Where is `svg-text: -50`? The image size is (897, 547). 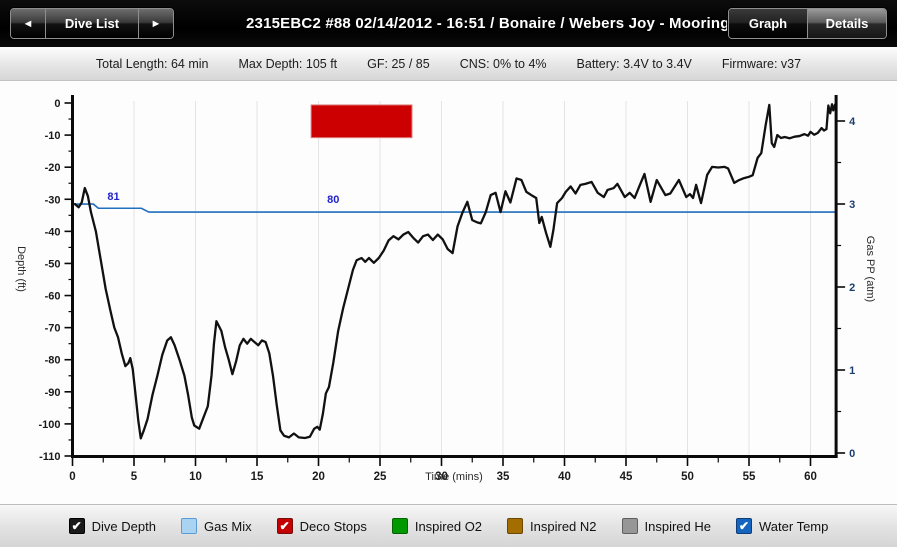 svg-text: -50 is located at coordinates (53, 264).